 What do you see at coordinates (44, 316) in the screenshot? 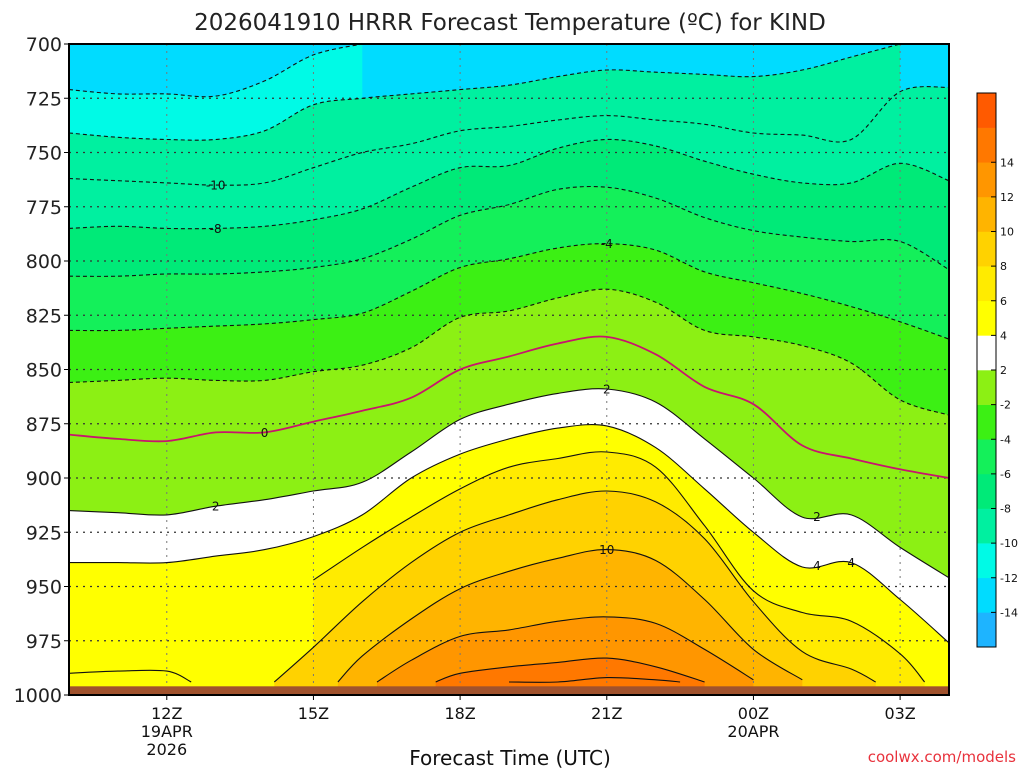
I see `y-tick-label: 825` at bounding box center [44, 316].